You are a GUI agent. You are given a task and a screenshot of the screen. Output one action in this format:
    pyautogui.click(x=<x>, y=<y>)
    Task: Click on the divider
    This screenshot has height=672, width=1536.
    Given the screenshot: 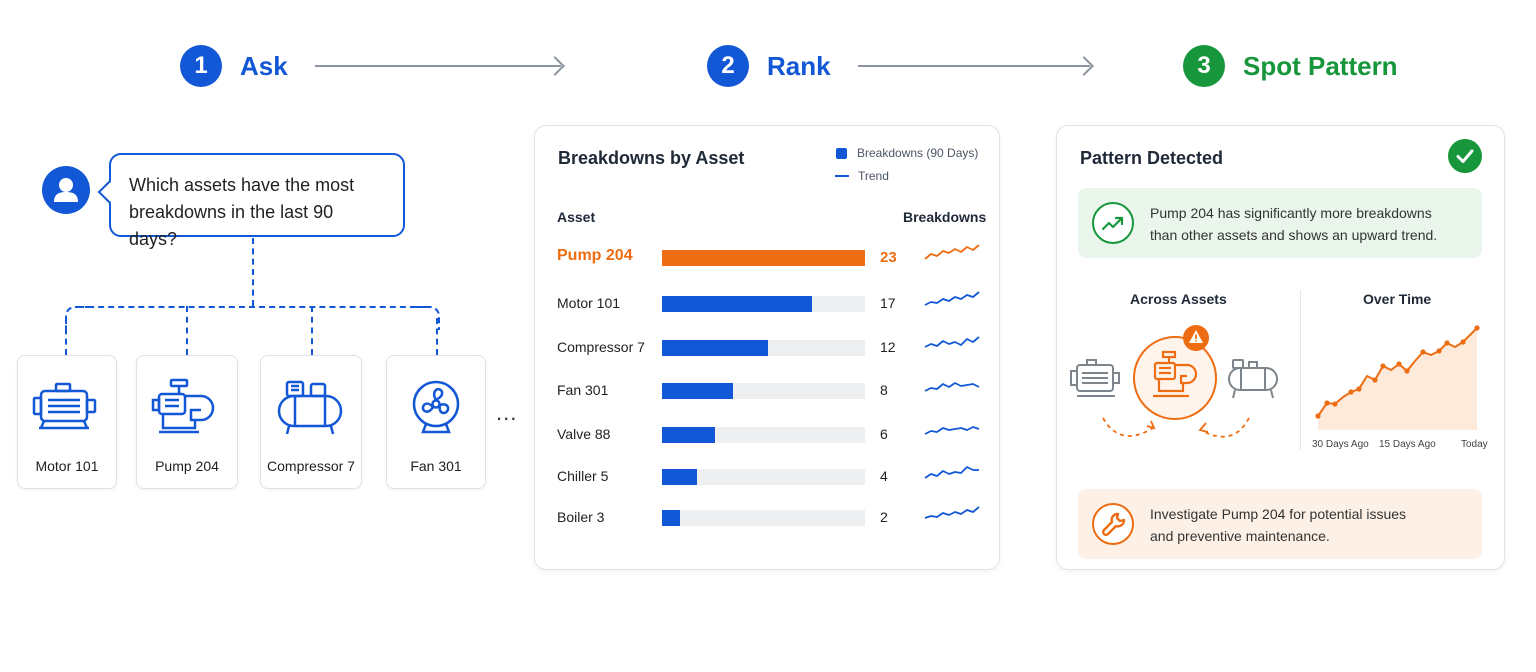 What is the action you would take?
    pyautogui.click(x=1300, y=370)
    